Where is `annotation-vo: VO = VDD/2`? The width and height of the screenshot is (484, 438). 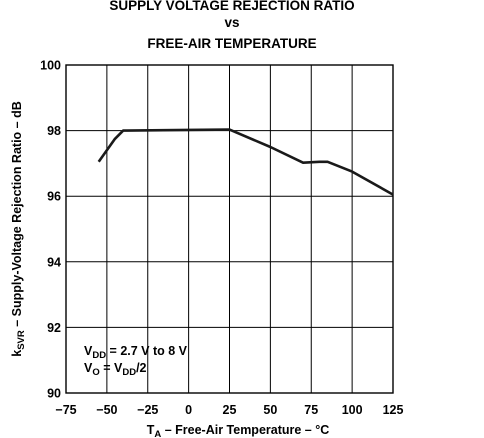
annotation-vo: VO = VDD/2 is located at coordinates (115, 369).